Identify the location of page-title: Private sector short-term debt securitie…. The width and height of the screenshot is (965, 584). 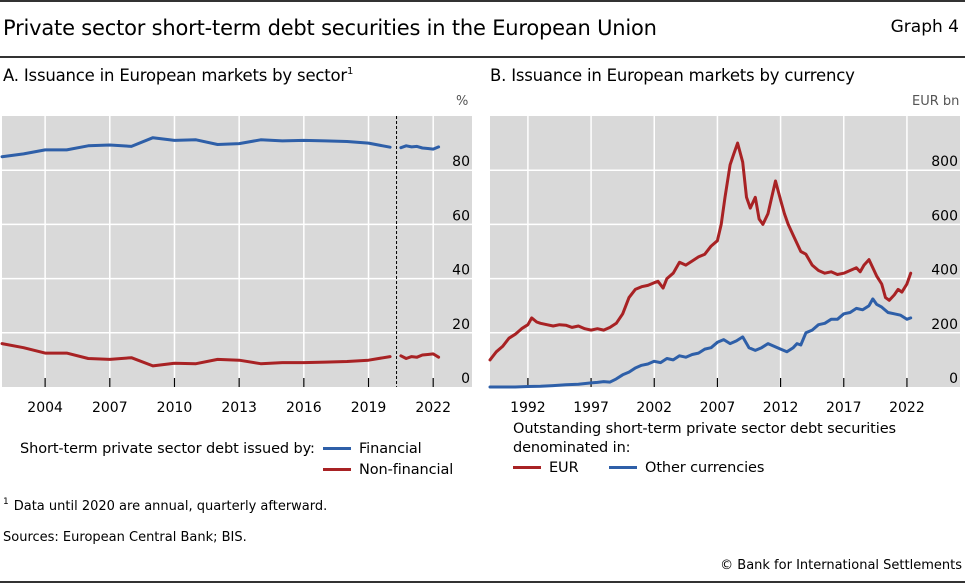
(330, 28).